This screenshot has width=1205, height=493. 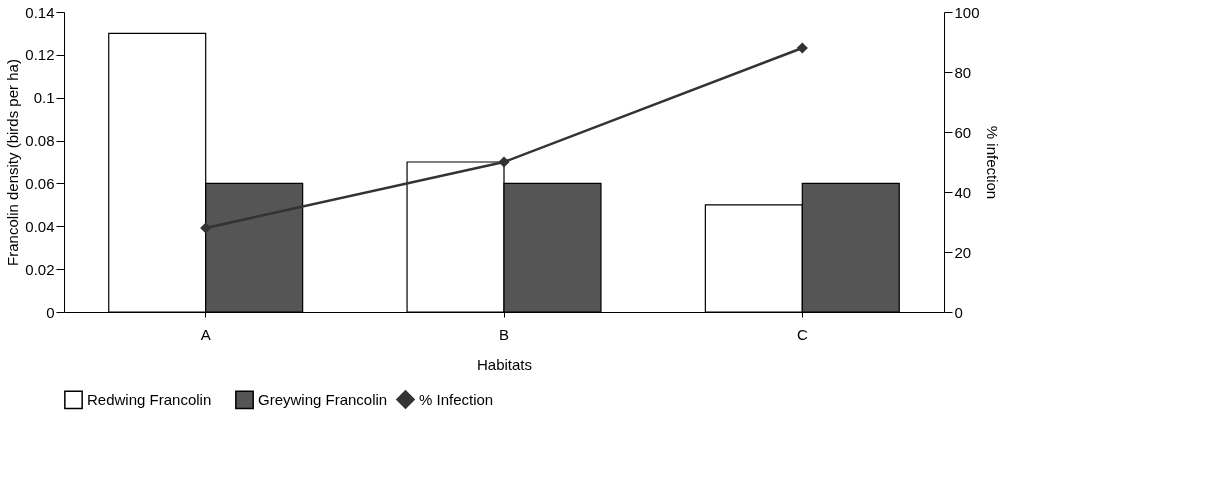 I want to click on y-axis-title: Francolin density (birds per ha), so click(x=13, y=162).